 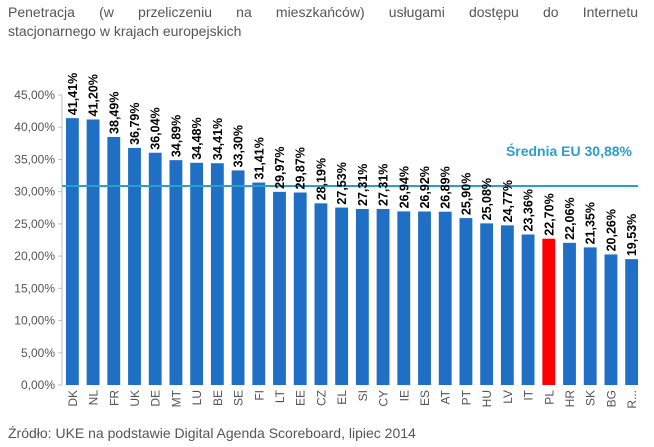 What do you see at coordinates (632, 322) in the screenshot?
I see `bar-r` at bounding box center [632, 322].